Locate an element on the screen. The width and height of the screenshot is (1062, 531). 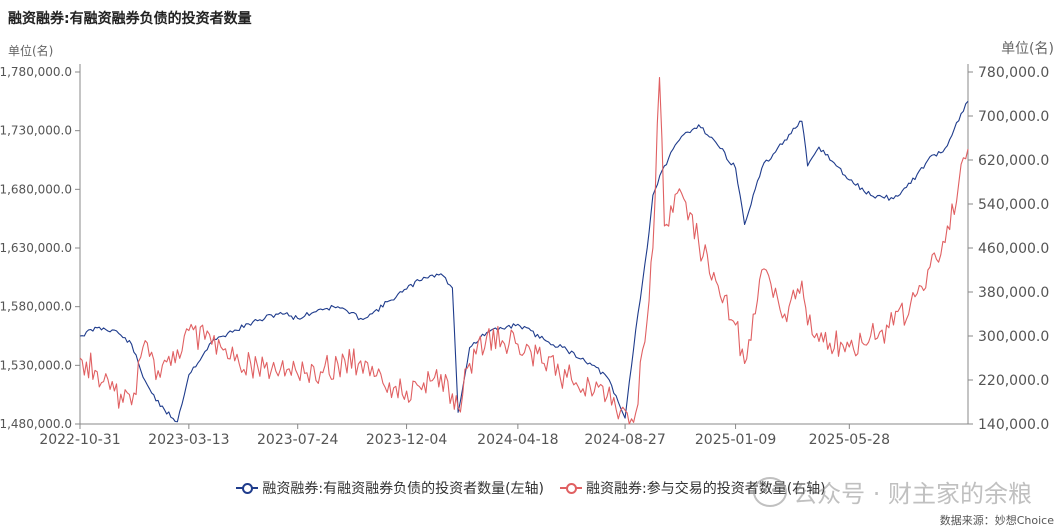
y-right-tick-label: 380,000.0 is located at coordinates (1013, 293).